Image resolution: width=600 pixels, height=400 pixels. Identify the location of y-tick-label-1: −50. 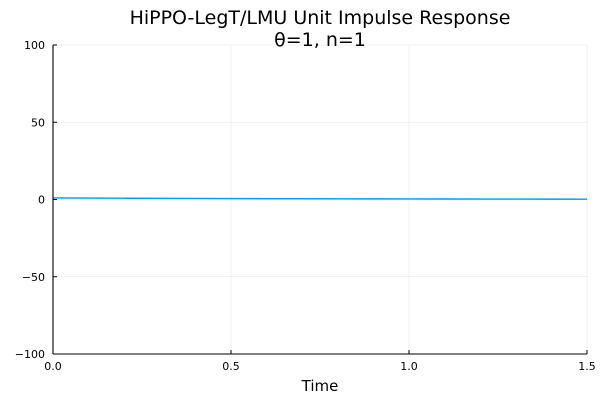
(33, 277).